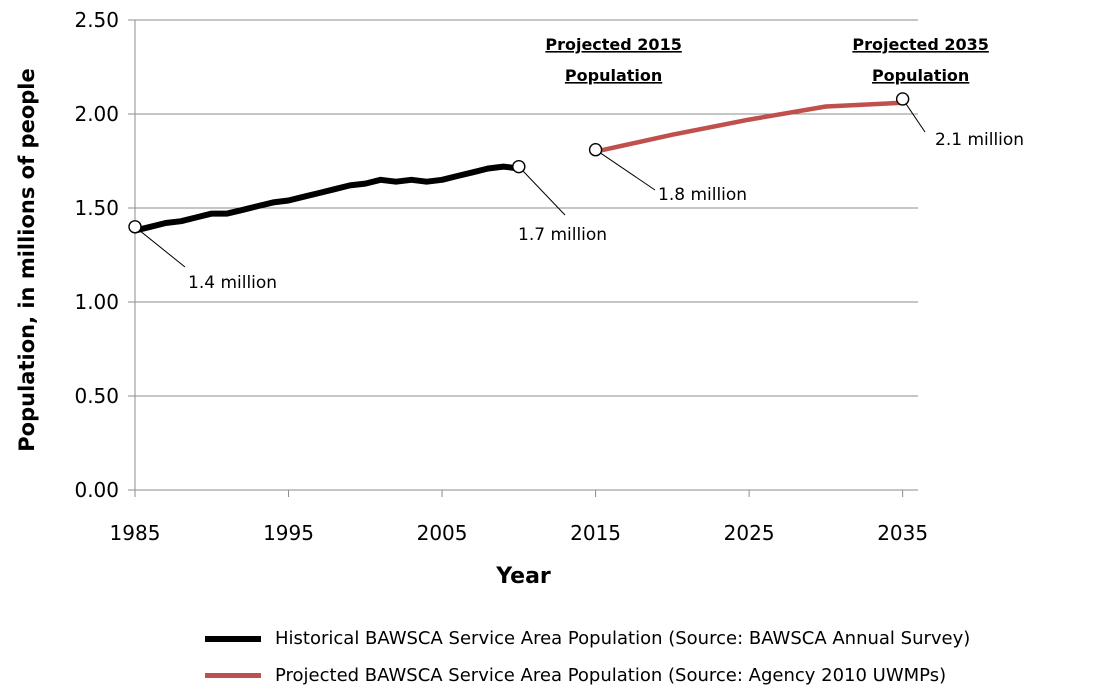 This screenshot has height=690, width=1114. What do you see at coordinates (96, 114) in the screenshot?
I see `y-tick-label: 2.00` at bounding box center [96, 114].